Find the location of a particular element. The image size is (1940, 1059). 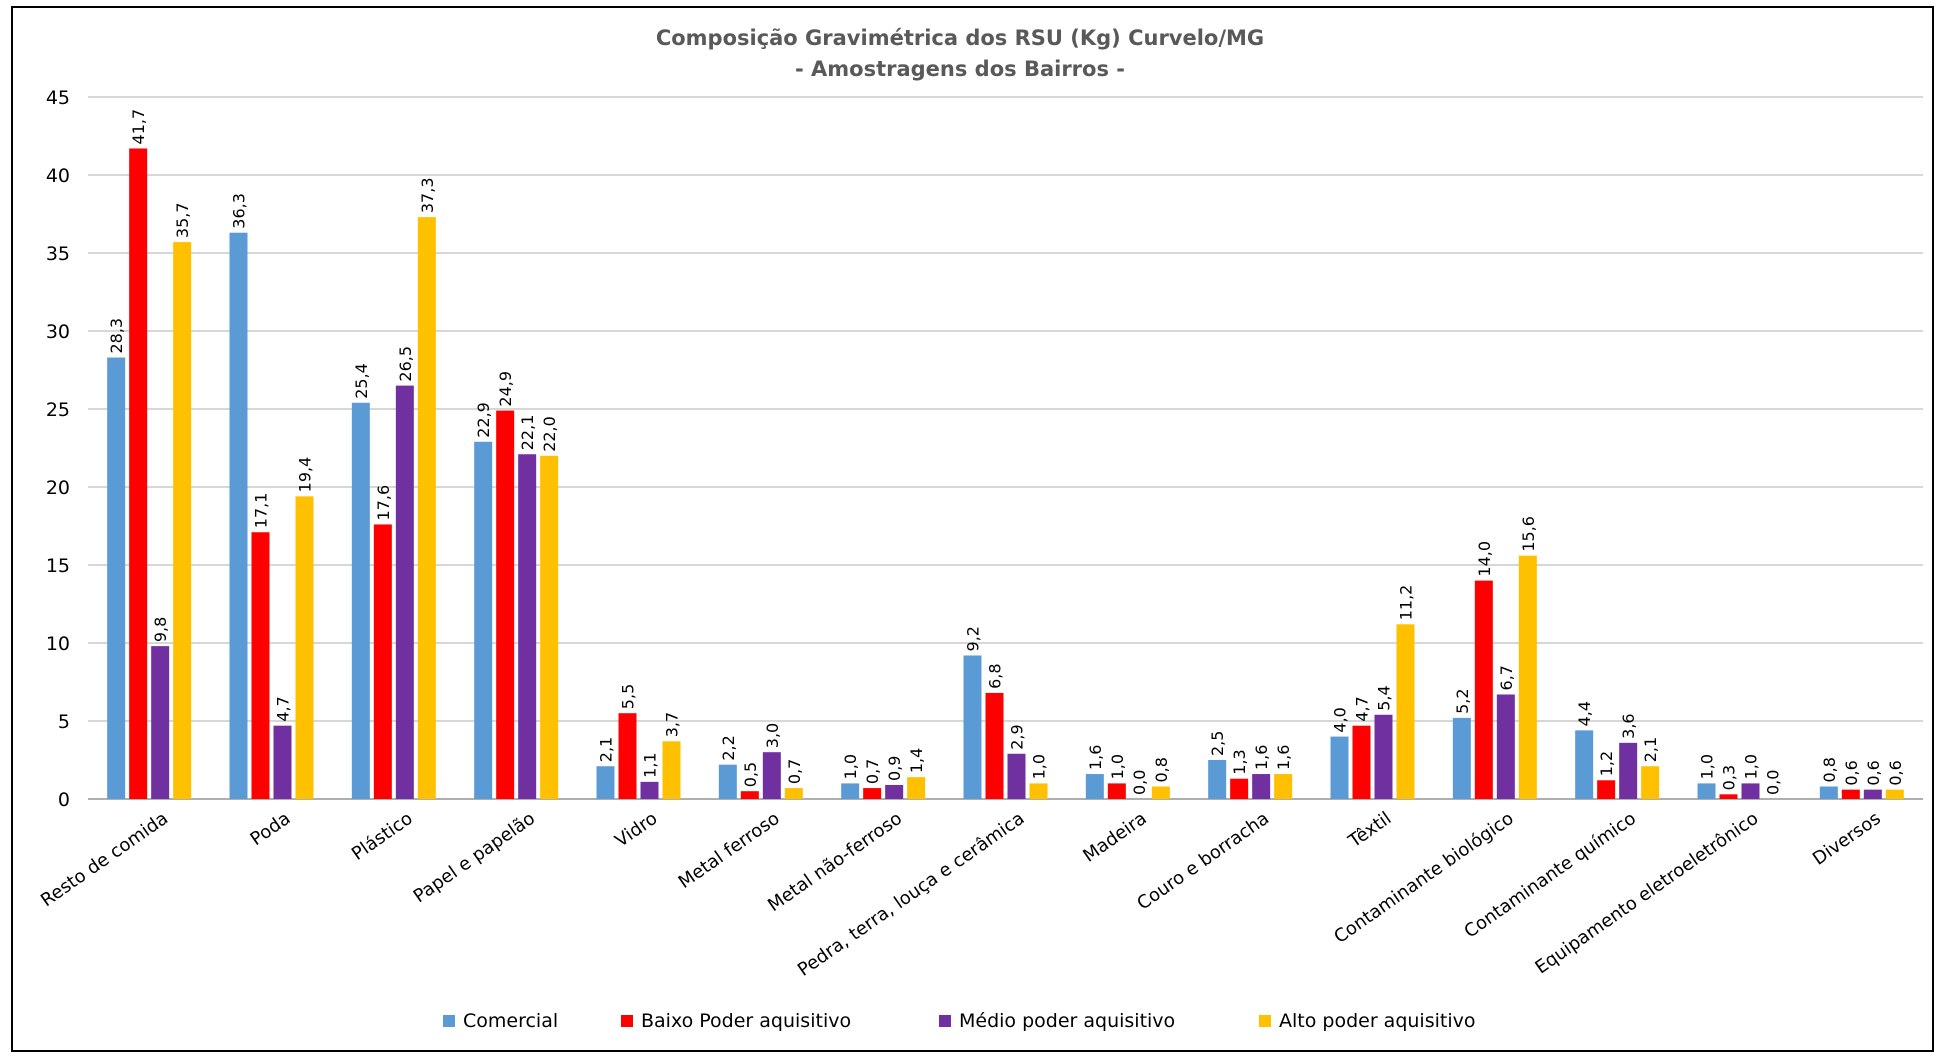

y-tick-label: 10 is located at coordinates (58, 644).